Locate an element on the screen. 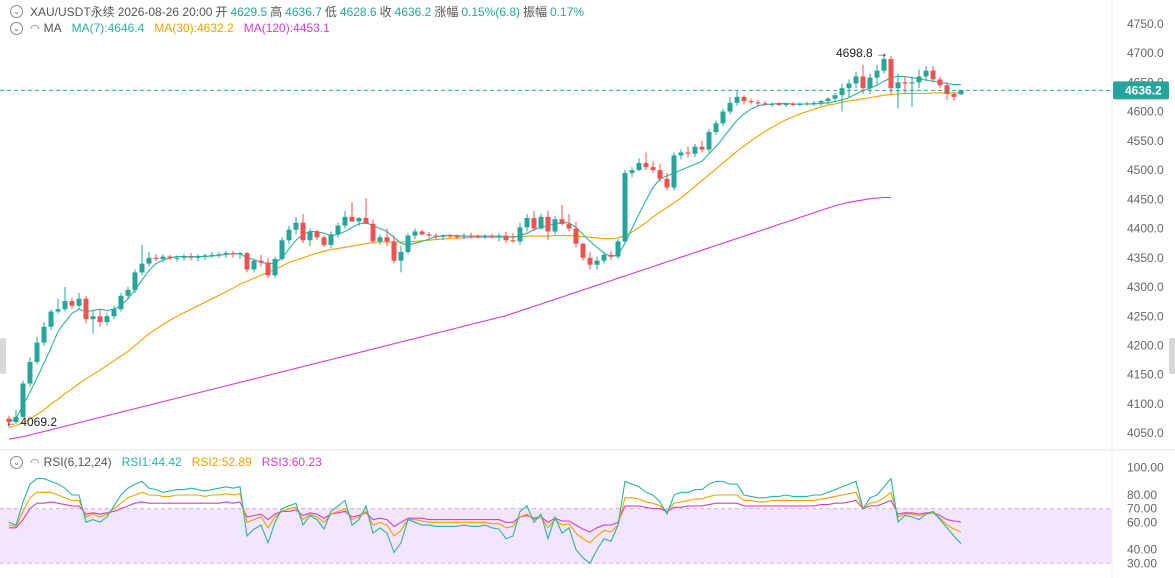 The width and height of the screenshot is (1175, 578). price-tick-label: 4250.0 is located at coordinates (1145, 316).